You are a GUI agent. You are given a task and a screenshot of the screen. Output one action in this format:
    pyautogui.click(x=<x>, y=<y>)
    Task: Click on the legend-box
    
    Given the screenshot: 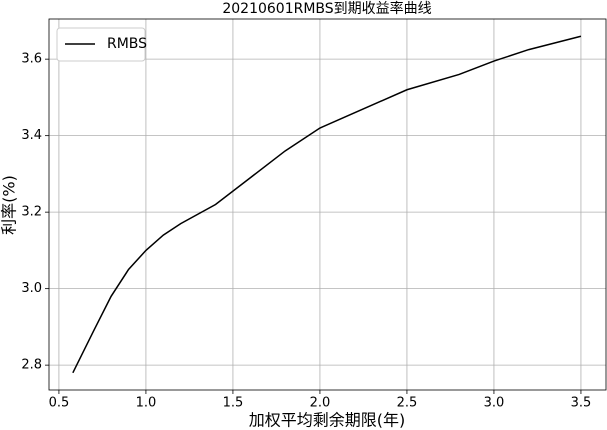 What is the action you would take?
    pyautogui.click(x=101, y=44)
    